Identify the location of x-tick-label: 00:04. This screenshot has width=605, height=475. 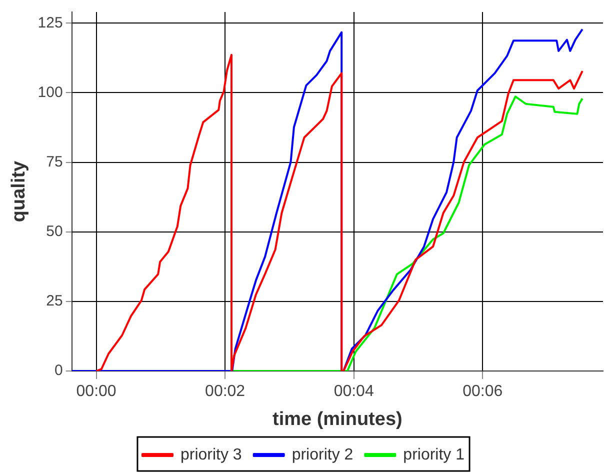
(354, 391).